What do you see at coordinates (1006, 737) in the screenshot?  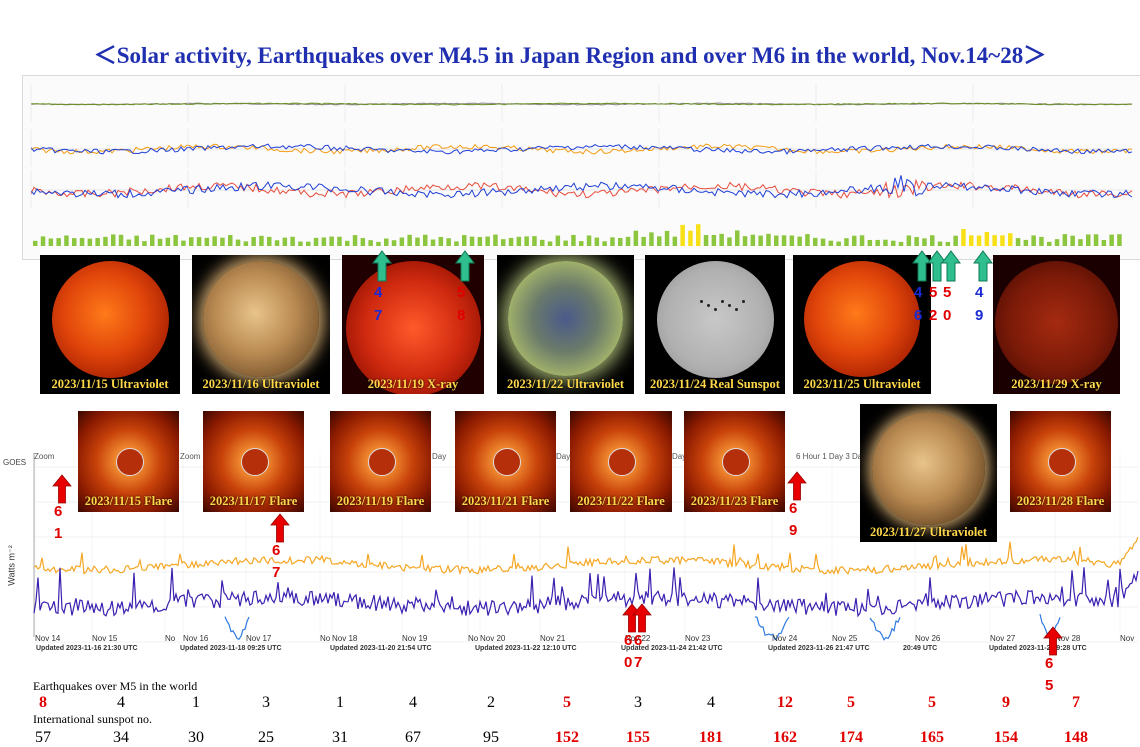 I see `sunspot-count: 154` at bounding box center [1006, 737].